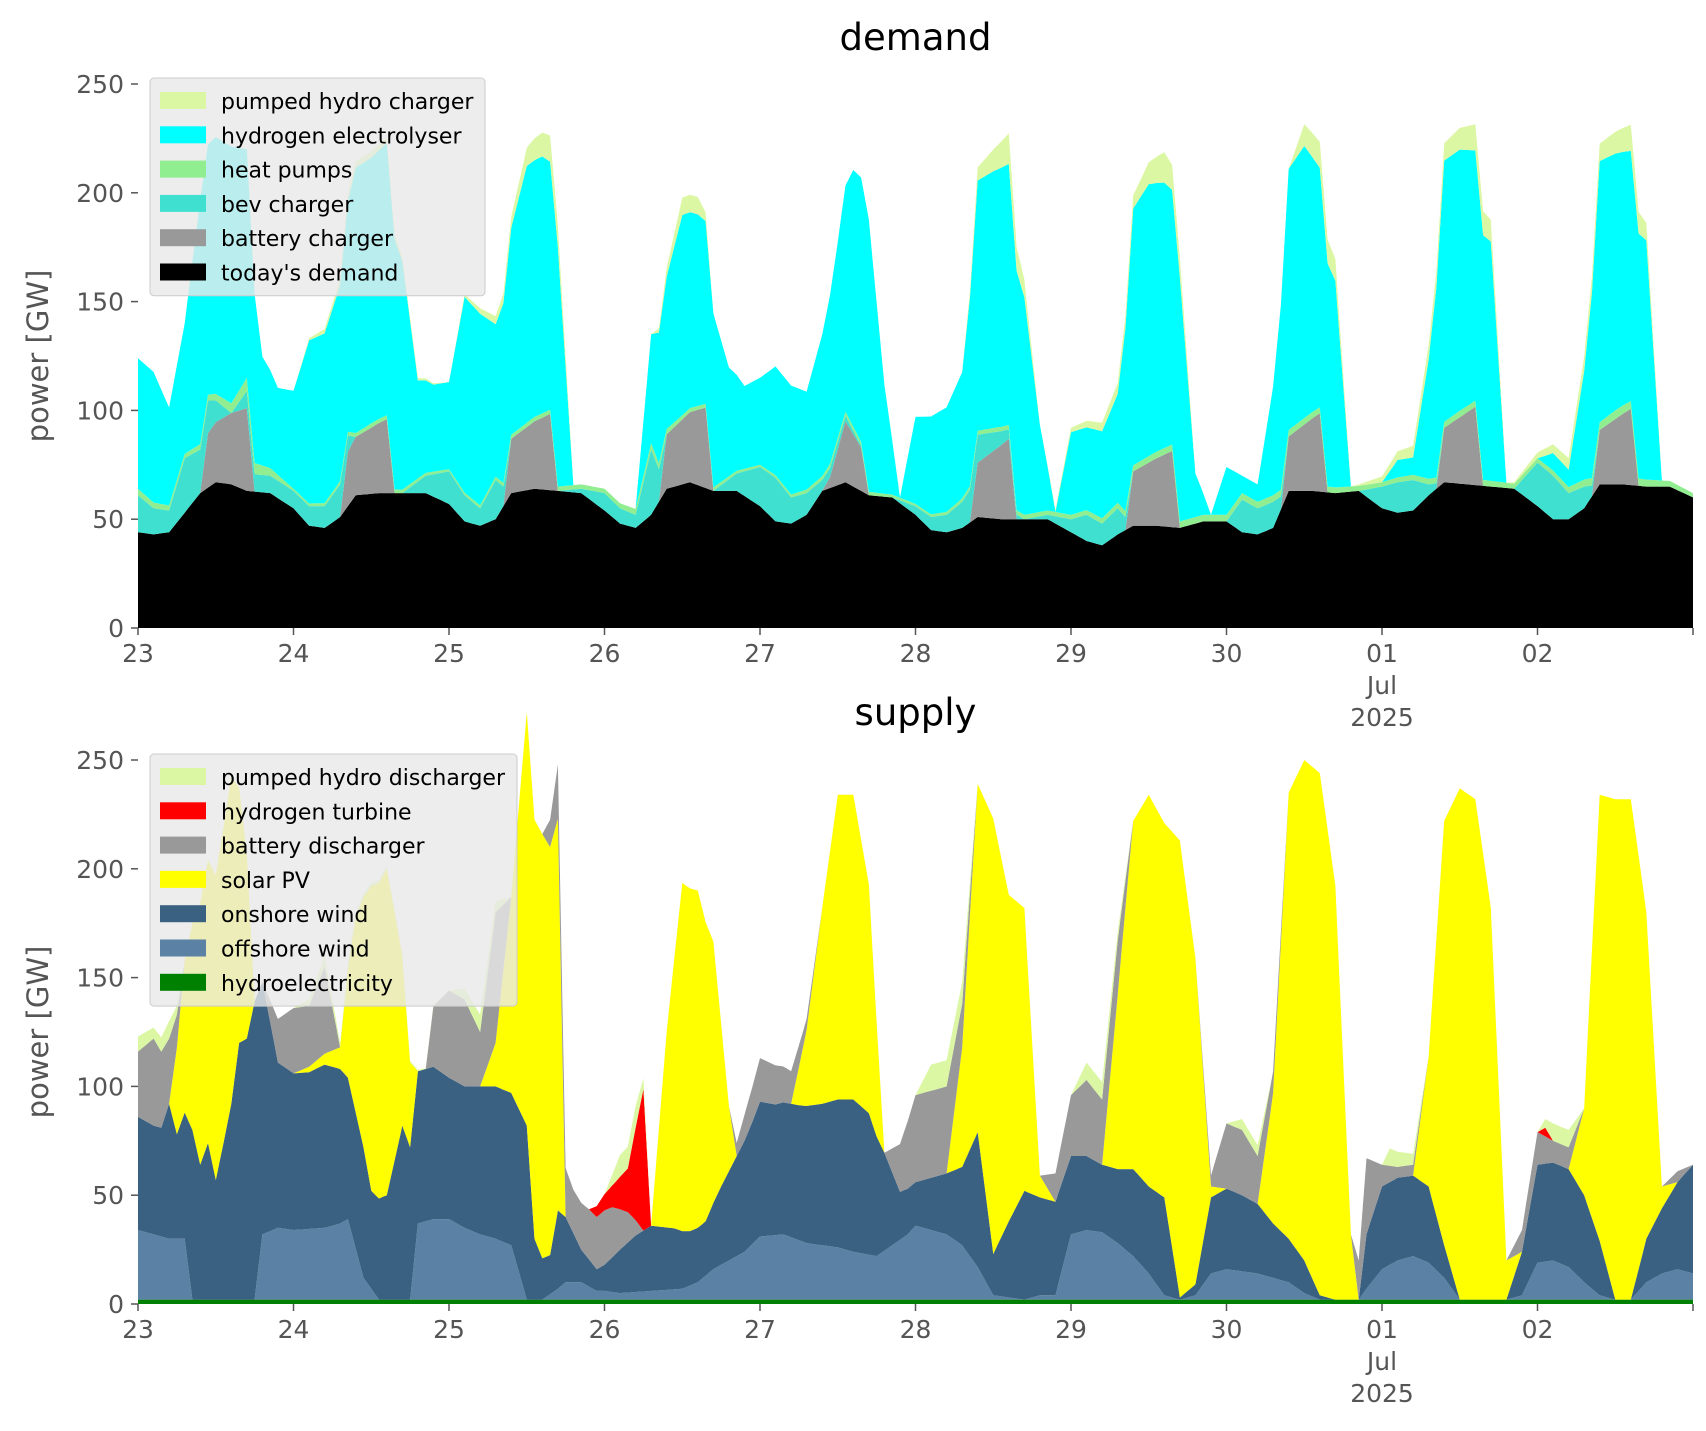 The image size is (1706, 1431). I want to click on legend-label: solar PV, so click(265, 881).